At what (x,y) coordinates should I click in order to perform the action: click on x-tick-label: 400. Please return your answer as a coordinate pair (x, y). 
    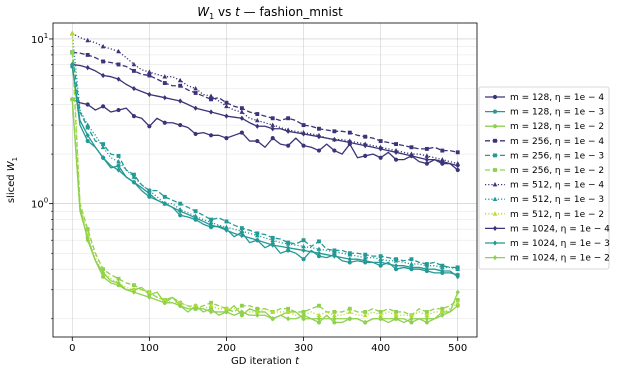
    Looking at the image, I should click on (380, 348).